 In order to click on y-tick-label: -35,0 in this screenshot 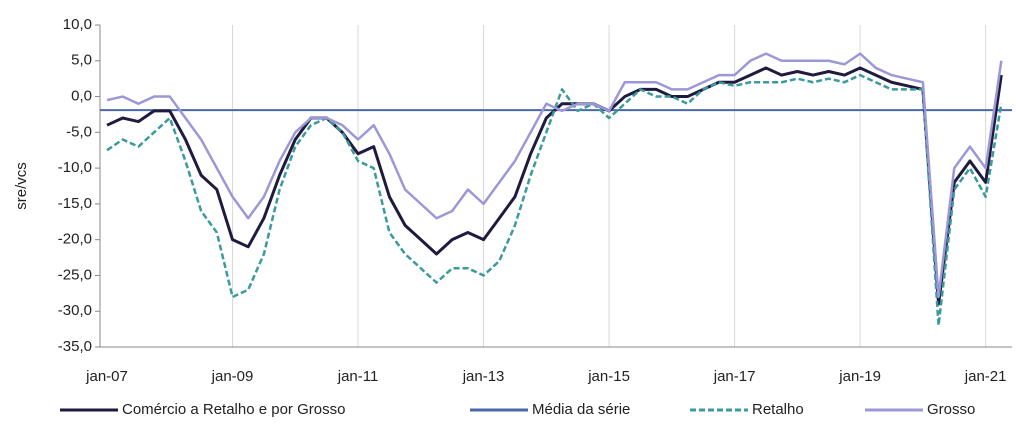, I will do `click(75, 346)`.